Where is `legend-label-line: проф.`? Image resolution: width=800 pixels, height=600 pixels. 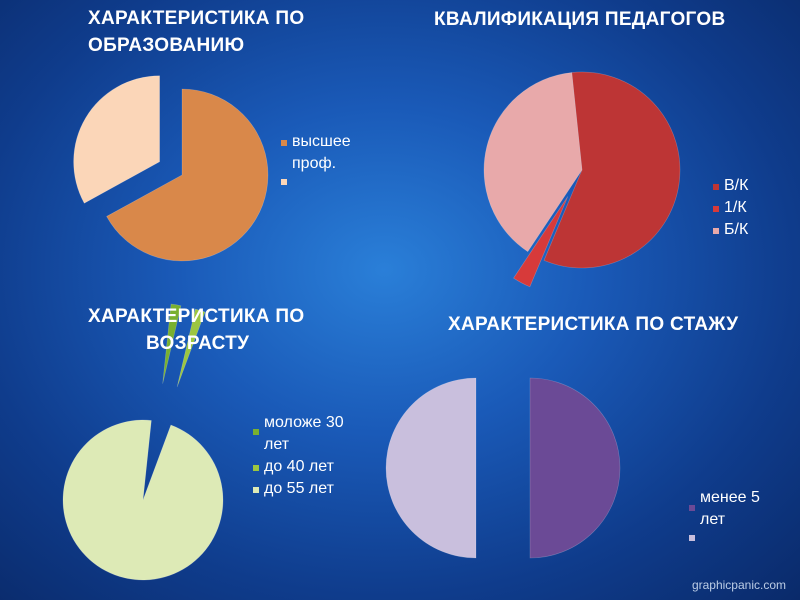 legend-label-line: проф. is located at coordinates (314, 163).